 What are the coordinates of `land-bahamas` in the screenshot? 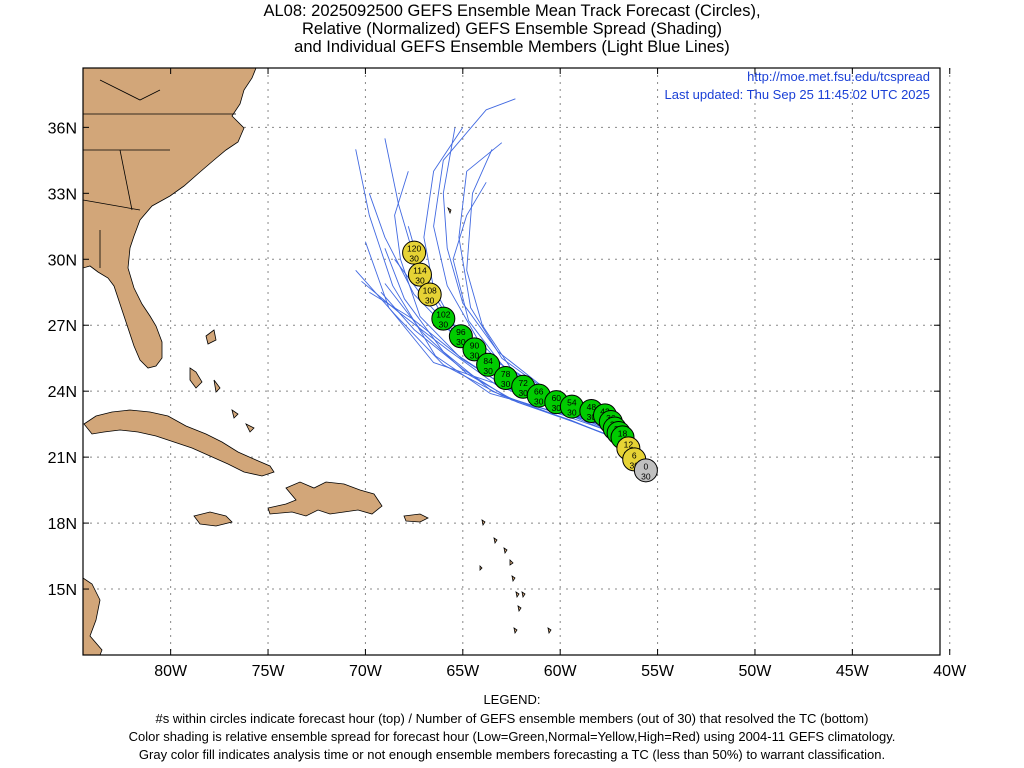 It's located at (222, 381).